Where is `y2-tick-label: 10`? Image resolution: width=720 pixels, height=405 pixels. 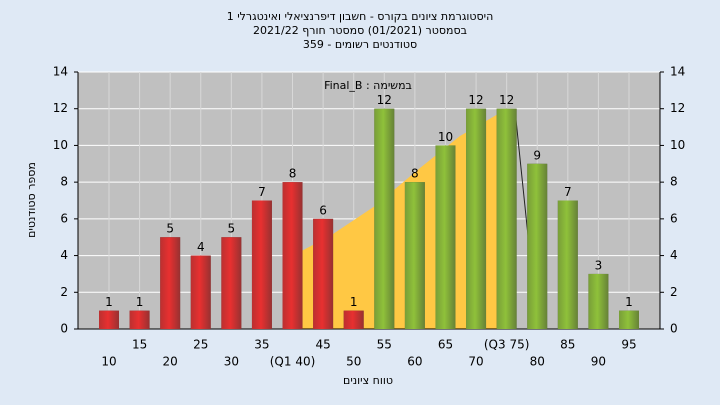 y2-tick-label: 10 is located at coordinates (677, 145).